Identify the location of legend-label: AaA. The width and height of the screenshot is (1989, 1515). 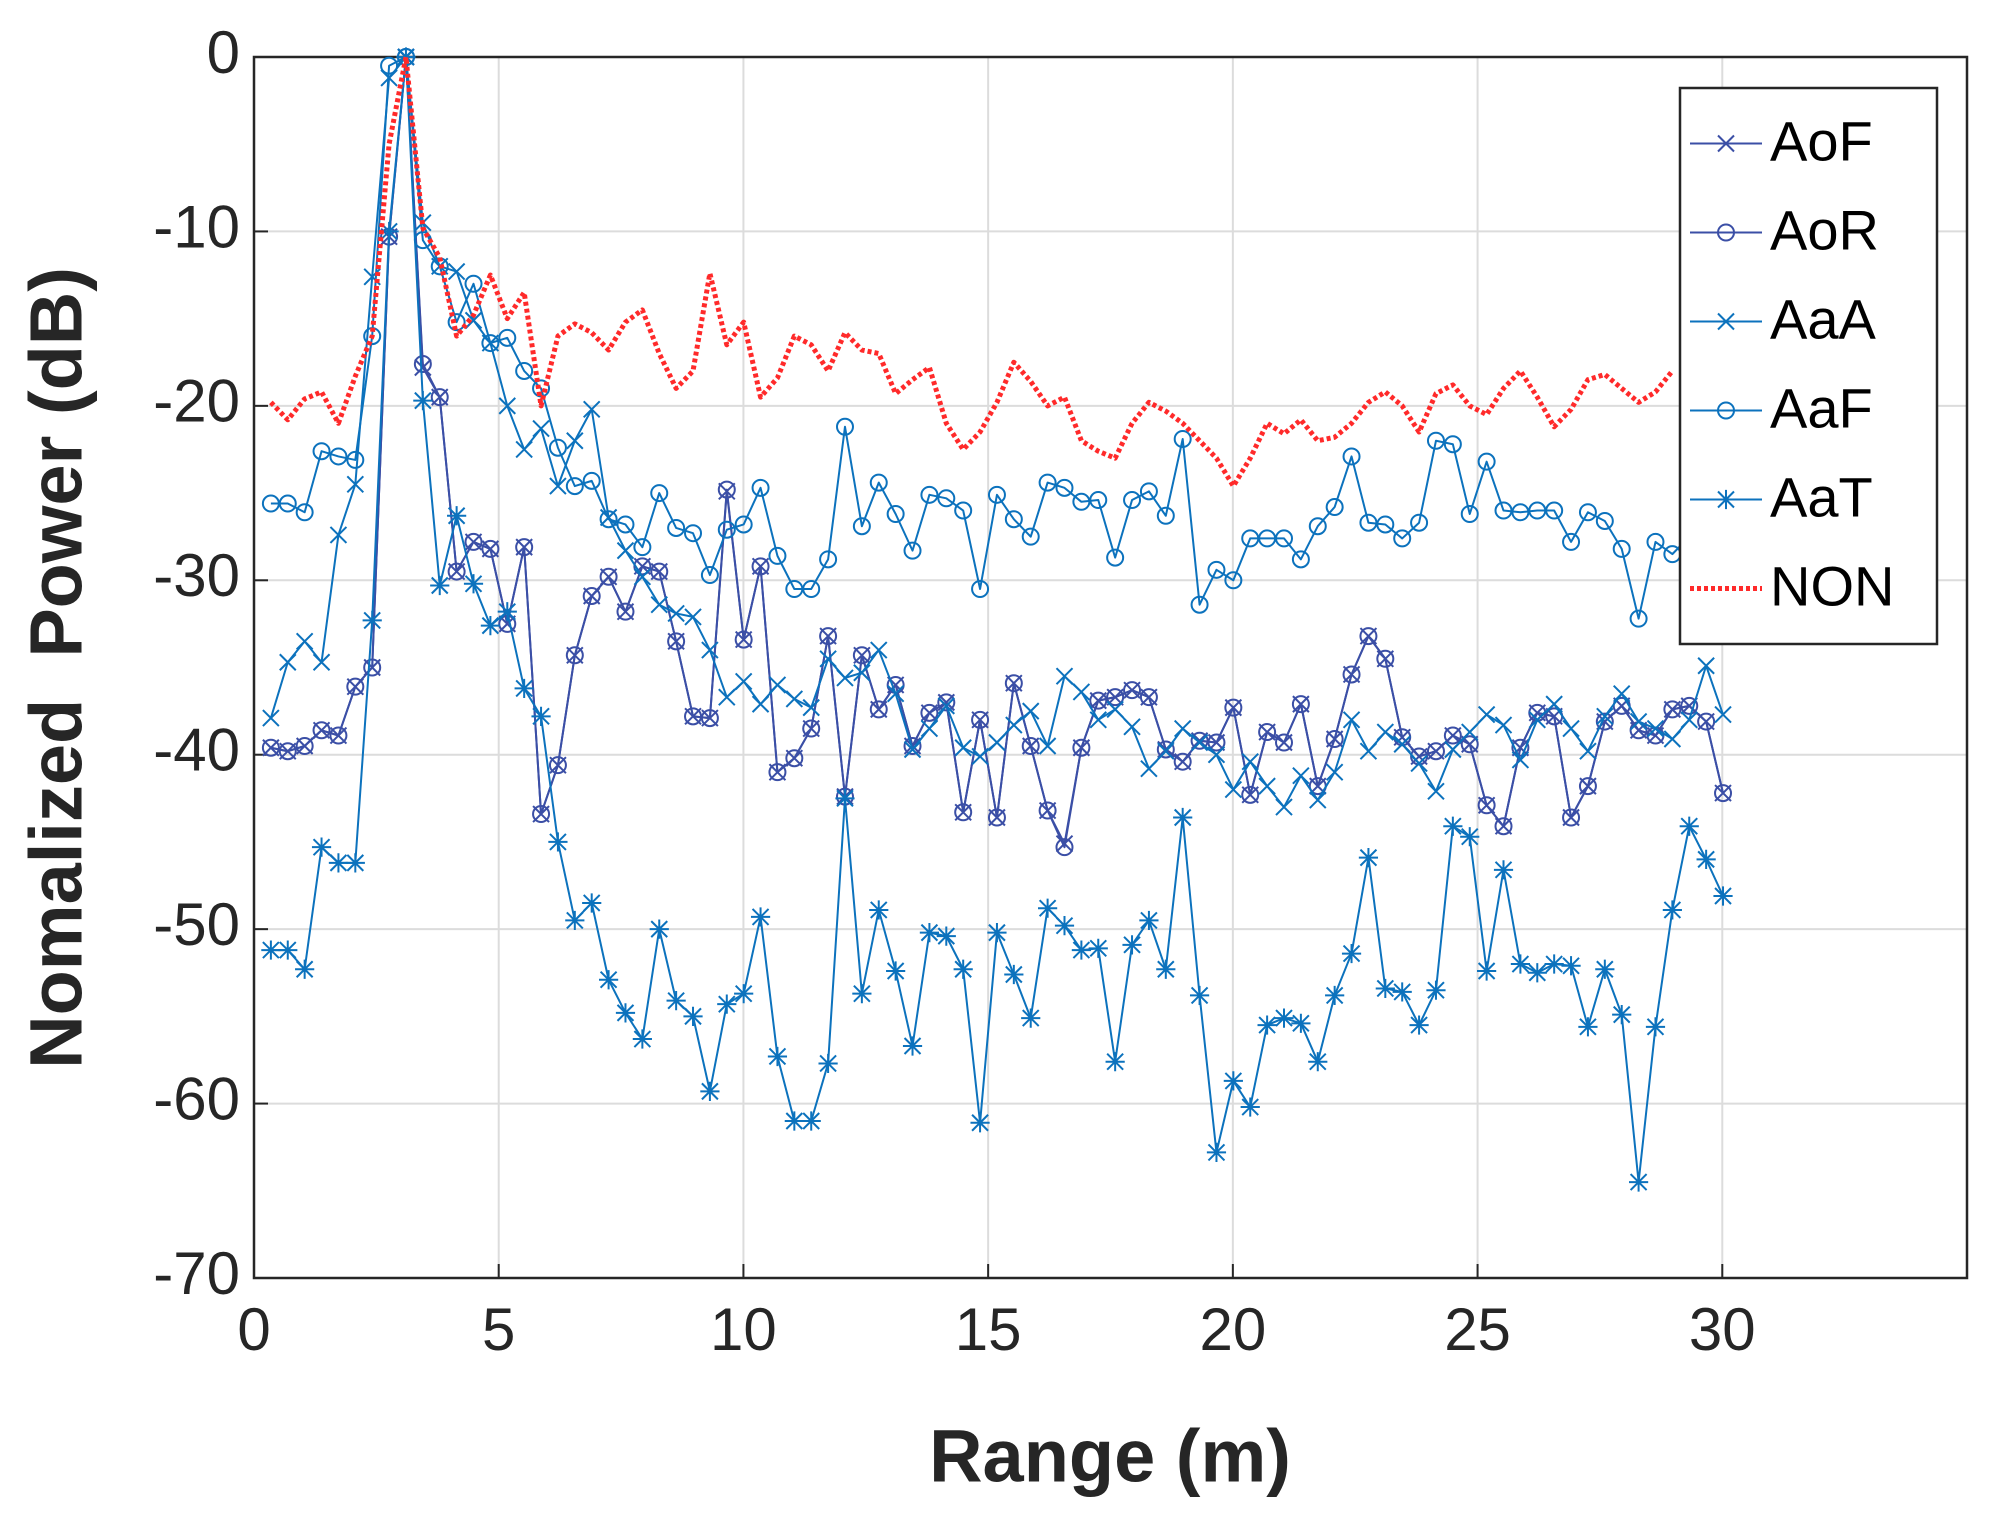
(1823, 318).